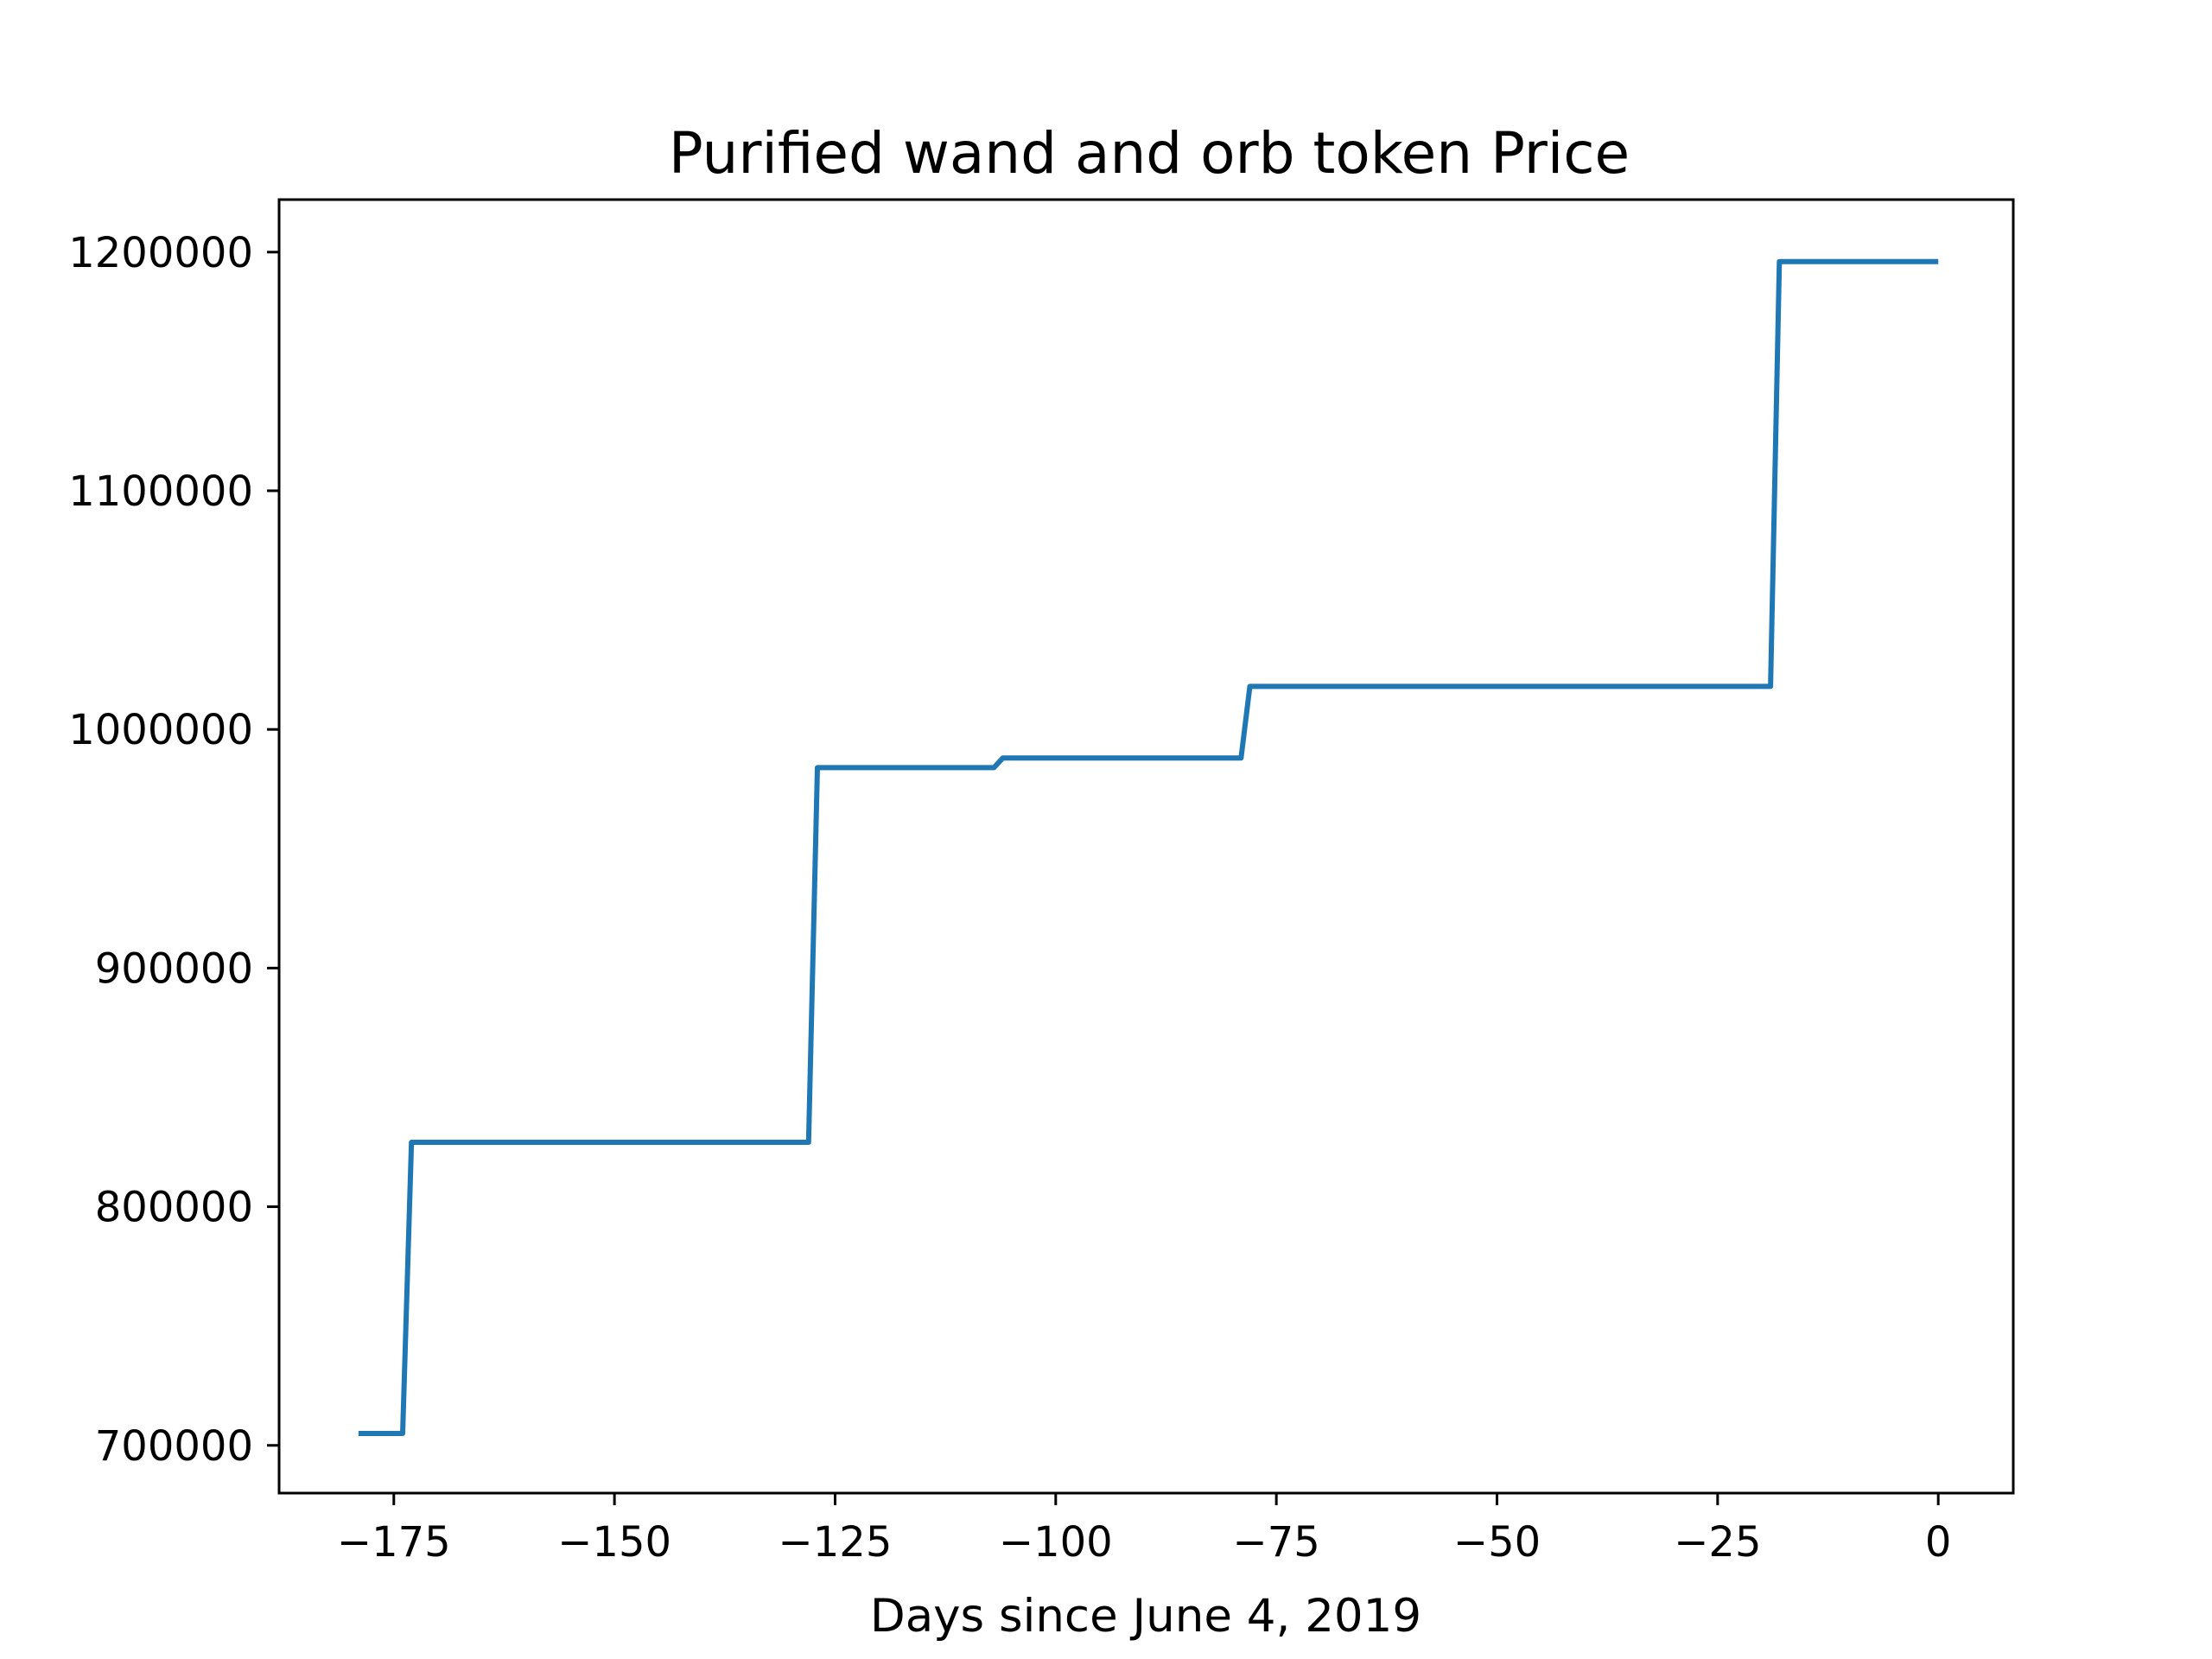 This screenshot has height=1659, width=2212. I want to click on x-tick-label: −75, so click(1276, 1542).